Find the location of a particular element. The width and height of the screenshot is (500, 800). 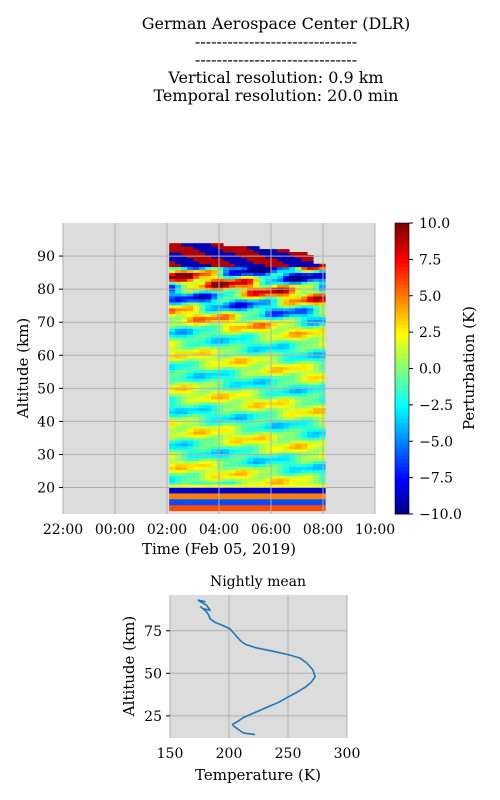

heatmap-y-tick-label: 80 is located at coordinates (46, 290).